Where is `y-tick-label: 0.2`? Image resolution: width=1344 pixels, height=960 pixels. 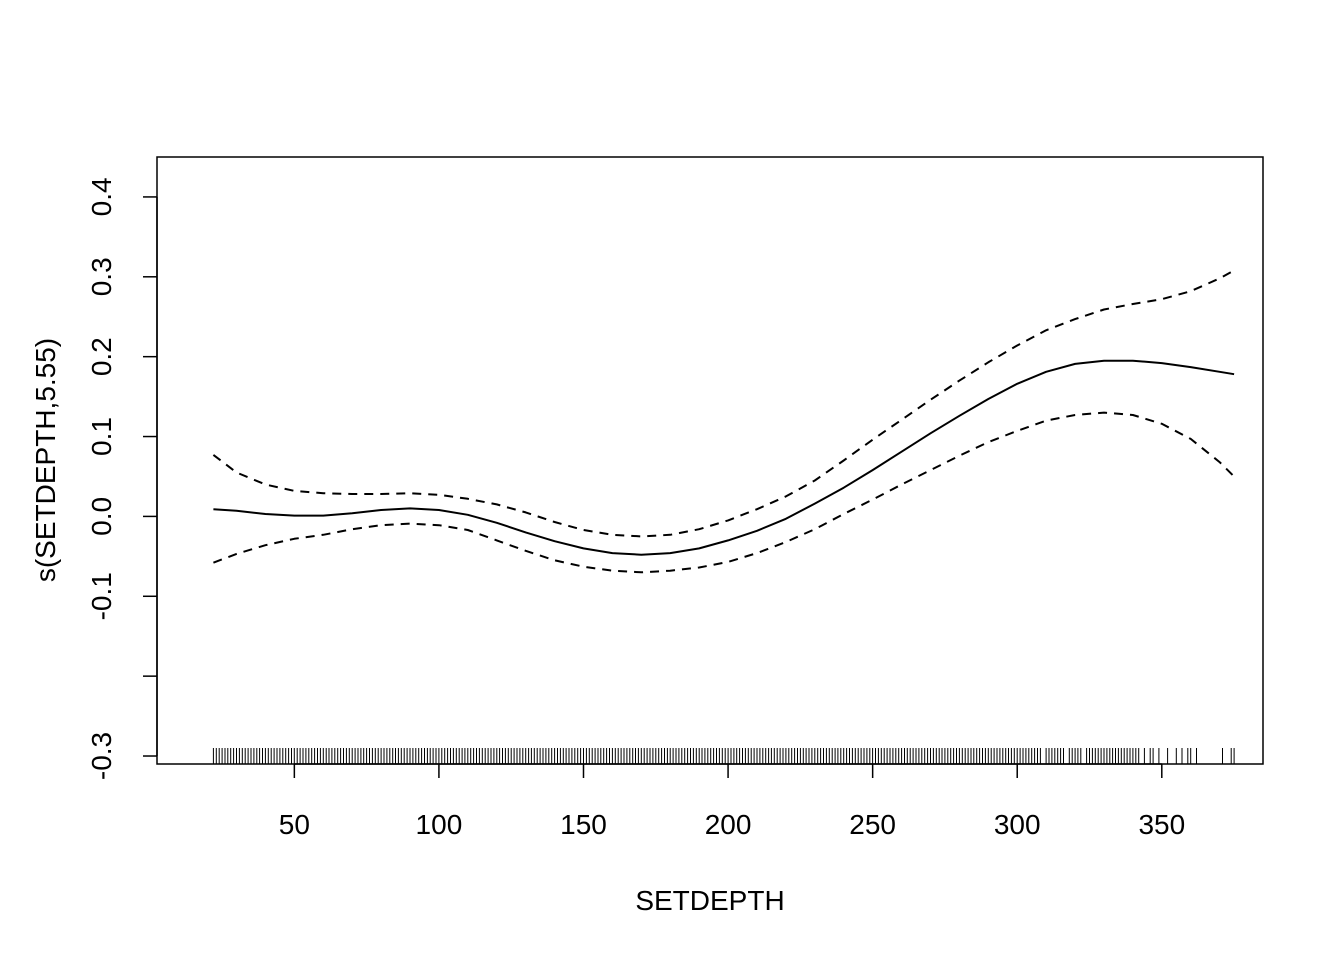
y-tick-label: 0.2 is located at coordinates (101, 356).